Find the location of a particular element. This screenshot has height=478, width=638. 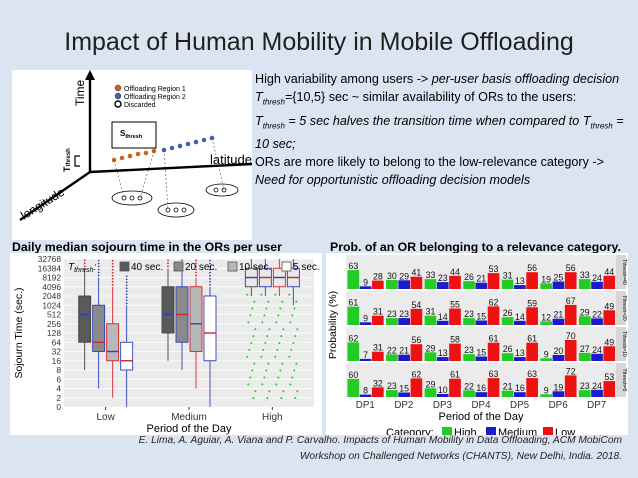

bar-value-label: 8 is located at coordinates (365, 391).